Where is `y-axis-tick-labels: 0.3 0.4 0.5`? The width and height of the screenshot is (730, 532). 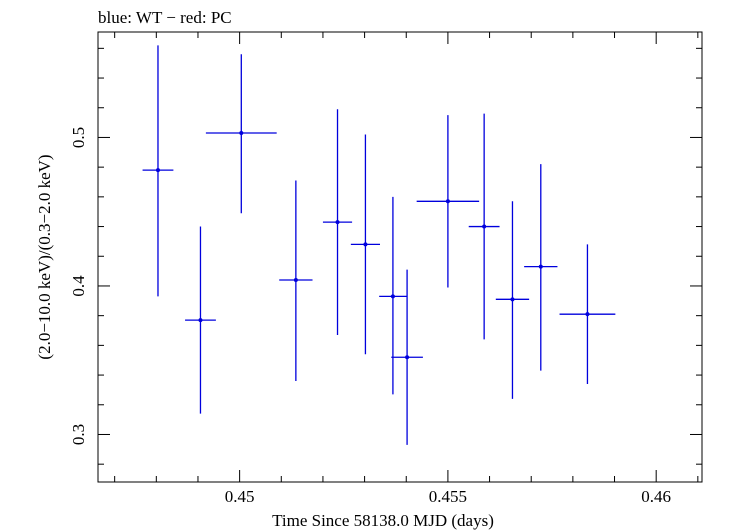 y-axis-tick-labels: 0.3 0.4 0.5 is located at coordinates (78, 286).